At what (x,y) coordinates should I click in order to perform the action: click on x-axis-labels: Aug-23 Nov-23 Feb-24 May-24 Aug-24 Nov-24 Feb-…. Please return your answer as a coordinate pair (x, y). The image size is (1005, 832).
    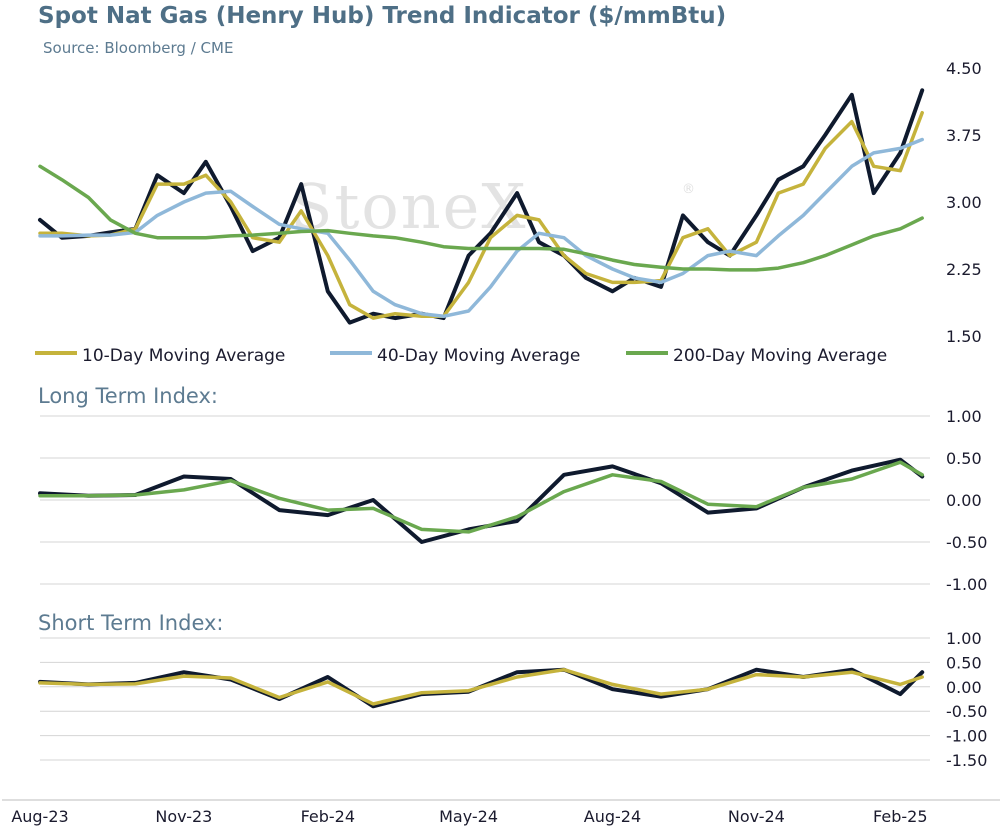
    Looking at the image, I should click on (501, 812).